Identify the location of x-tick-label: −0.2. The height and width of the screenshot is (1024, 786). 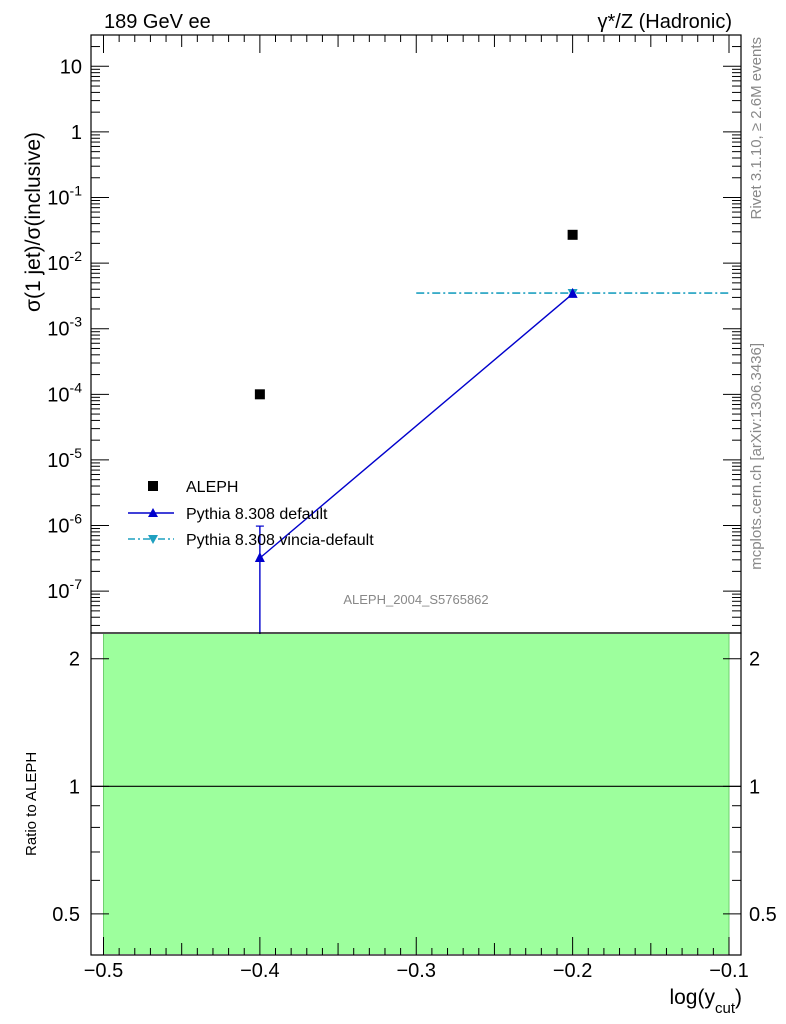
(572, 971).